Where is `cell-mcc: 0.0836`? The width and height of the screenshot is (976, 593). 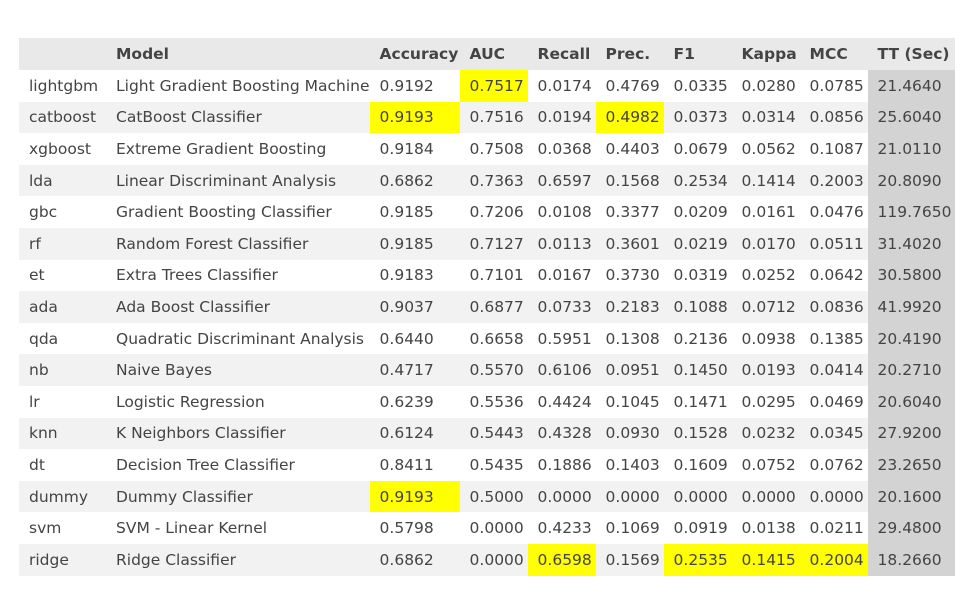 cell-mcc: 0.0836 is located at coordinates (833, 307).